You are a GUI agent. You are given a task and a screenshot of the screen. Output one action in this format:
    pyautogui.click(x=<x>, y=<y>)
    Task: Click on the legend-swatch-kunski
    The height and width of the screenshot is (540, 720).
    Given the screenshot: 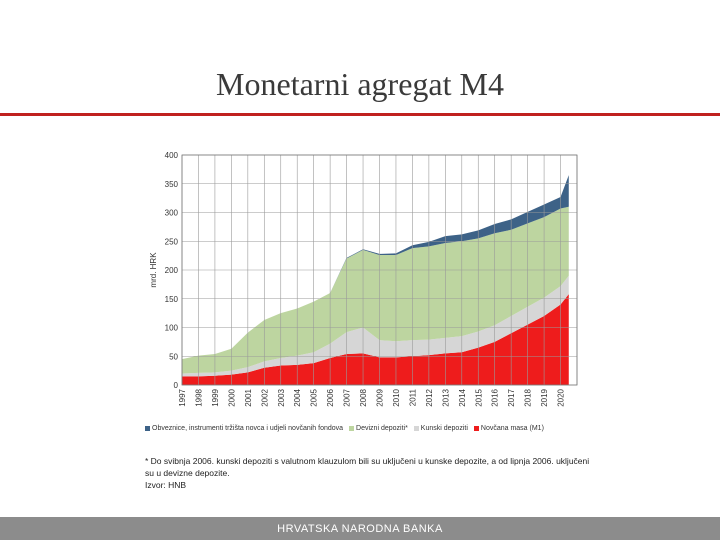 What is the action you would take?
    pyautogui.click(x=416, y=428)
    